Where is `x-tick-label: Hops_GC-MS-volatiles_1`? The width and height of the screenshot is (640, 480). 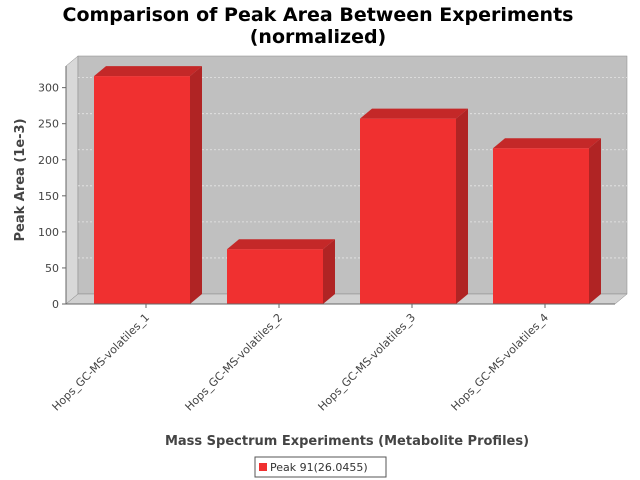 x-tick-label: Hops_GC-MS-volatiles_1 is located at coordinates (101, 362).